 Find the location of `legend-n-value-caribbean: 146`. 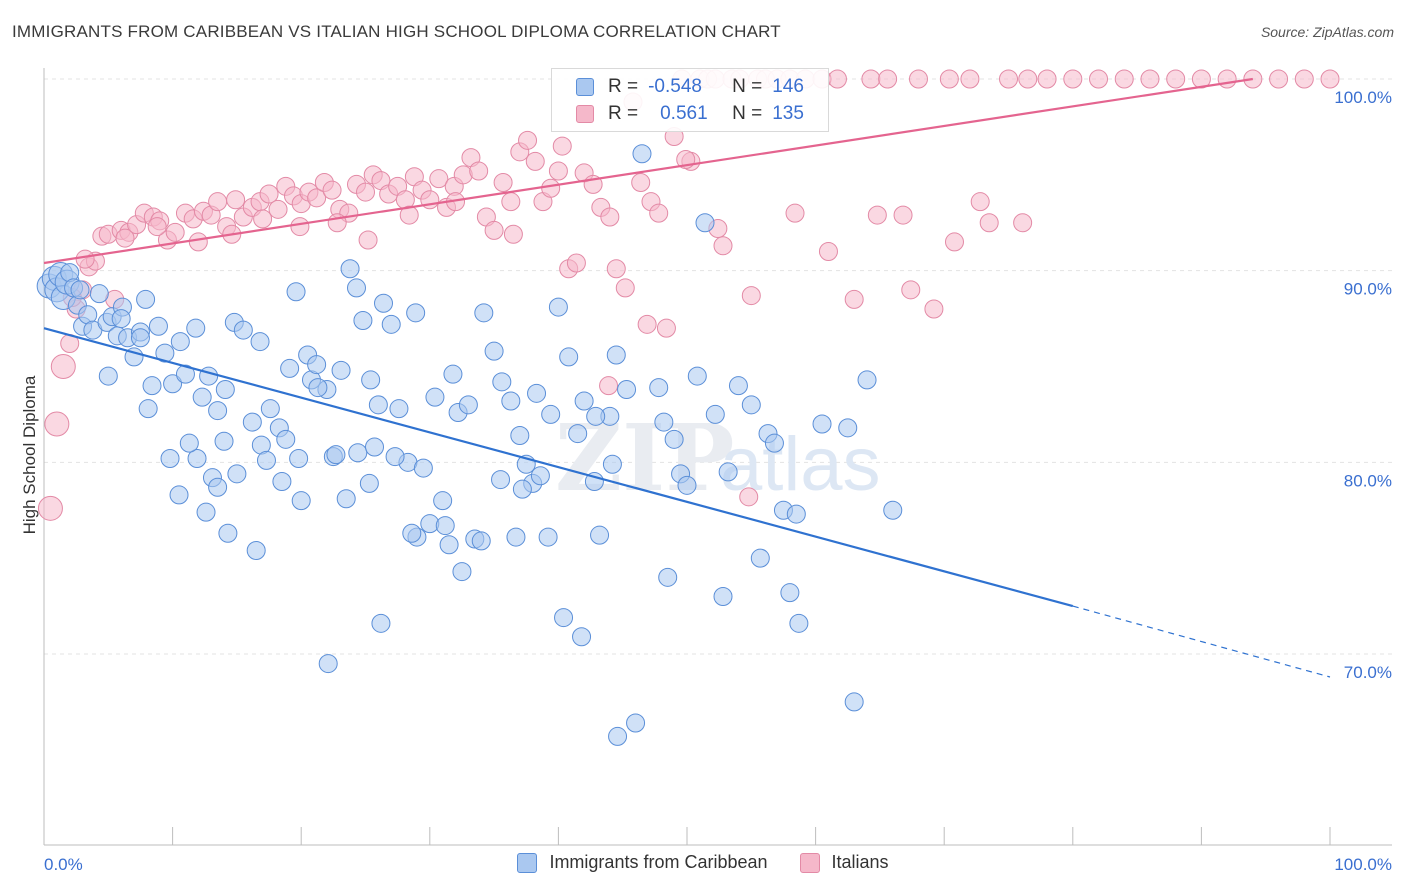

legend-n-value-caribbean: 146 is located at coordinates (788, 86).